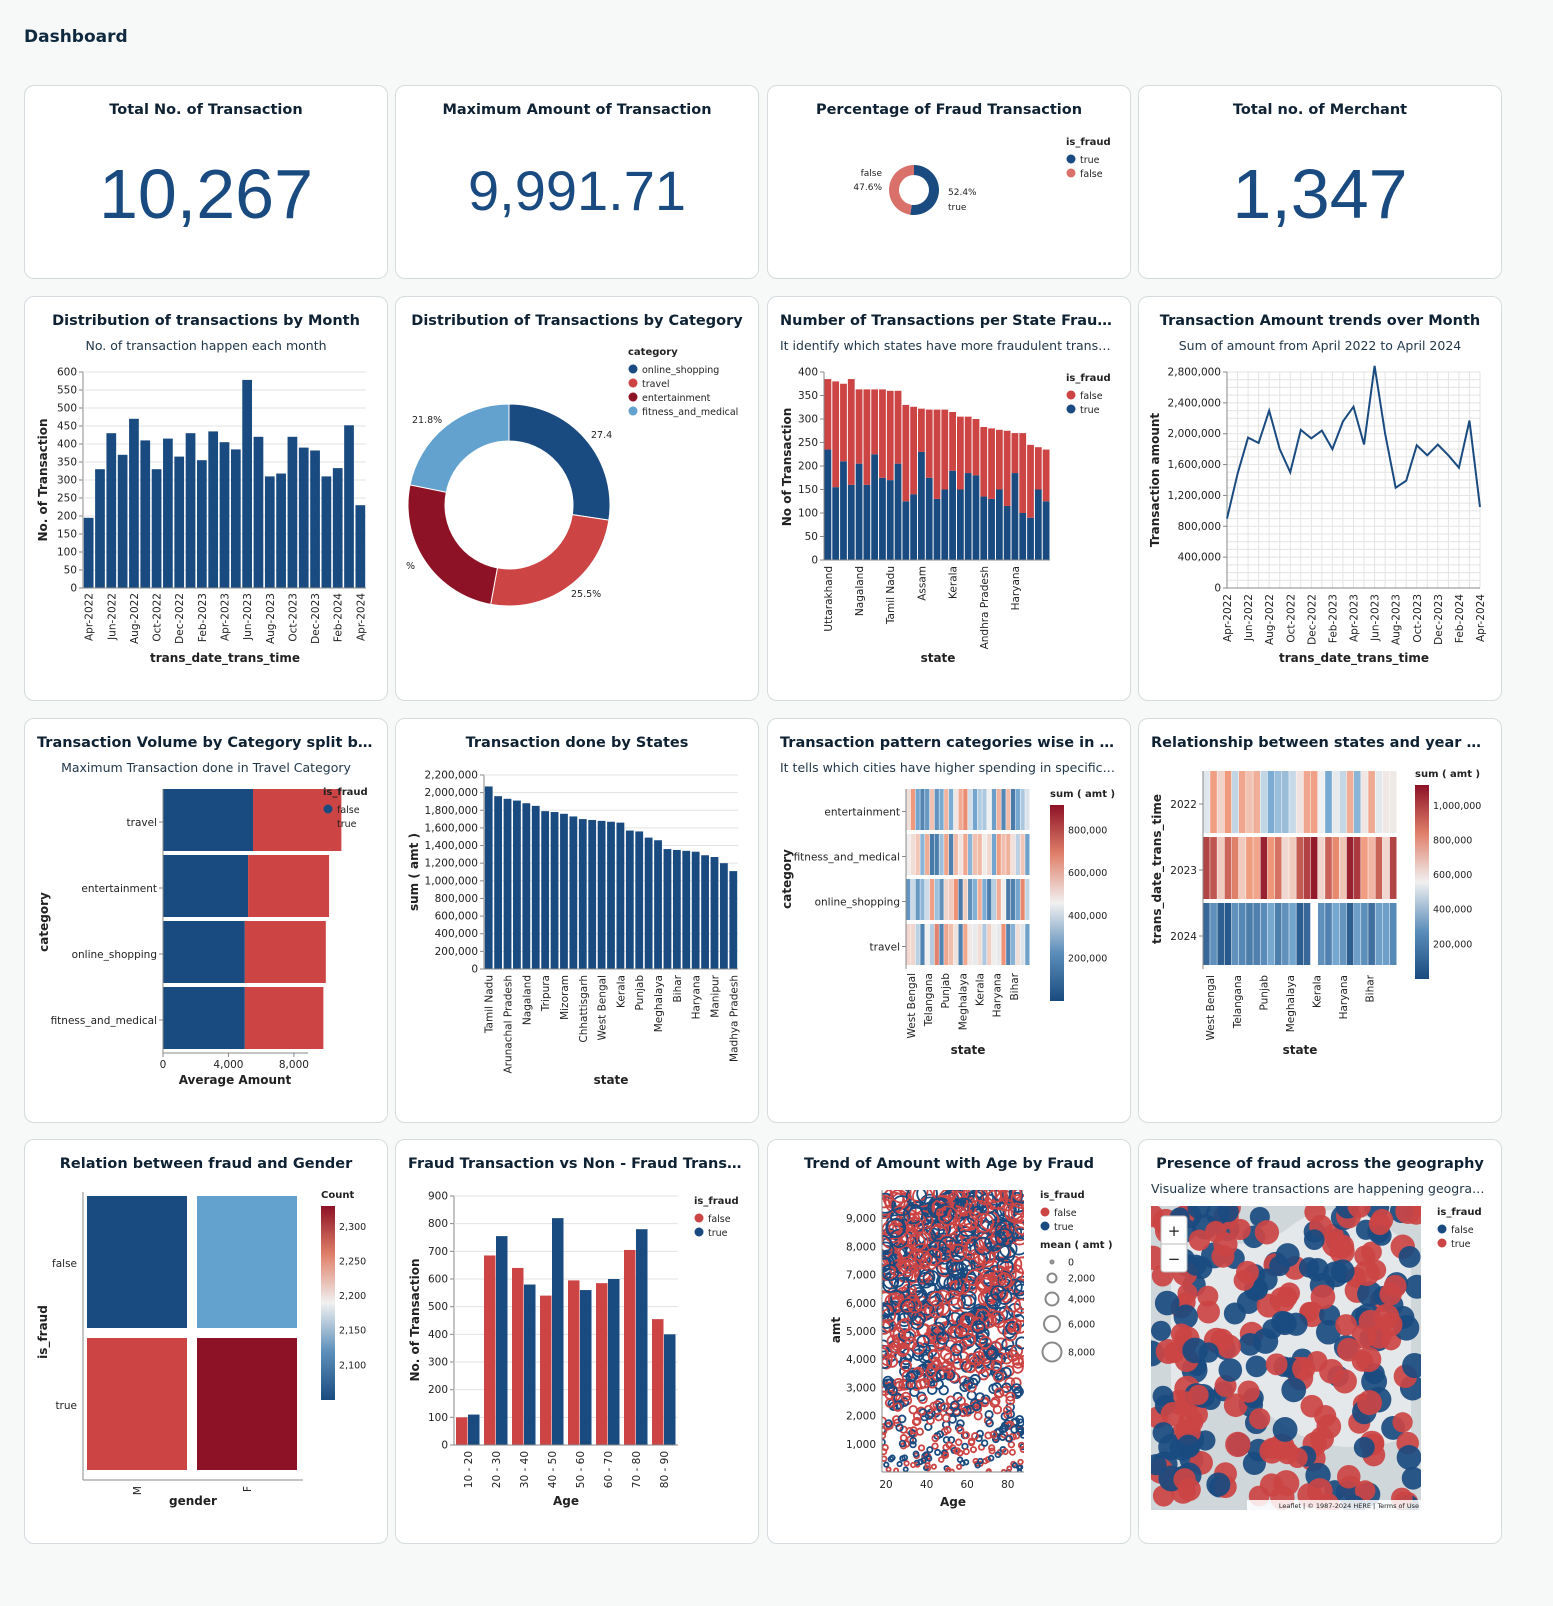 Image resolution: width=1553 pixels, height=1606 pixels. Describe the element at coordinates (715, 995) in the screenshot. I see `by-state-x-tick-label: Manipur` at that location.